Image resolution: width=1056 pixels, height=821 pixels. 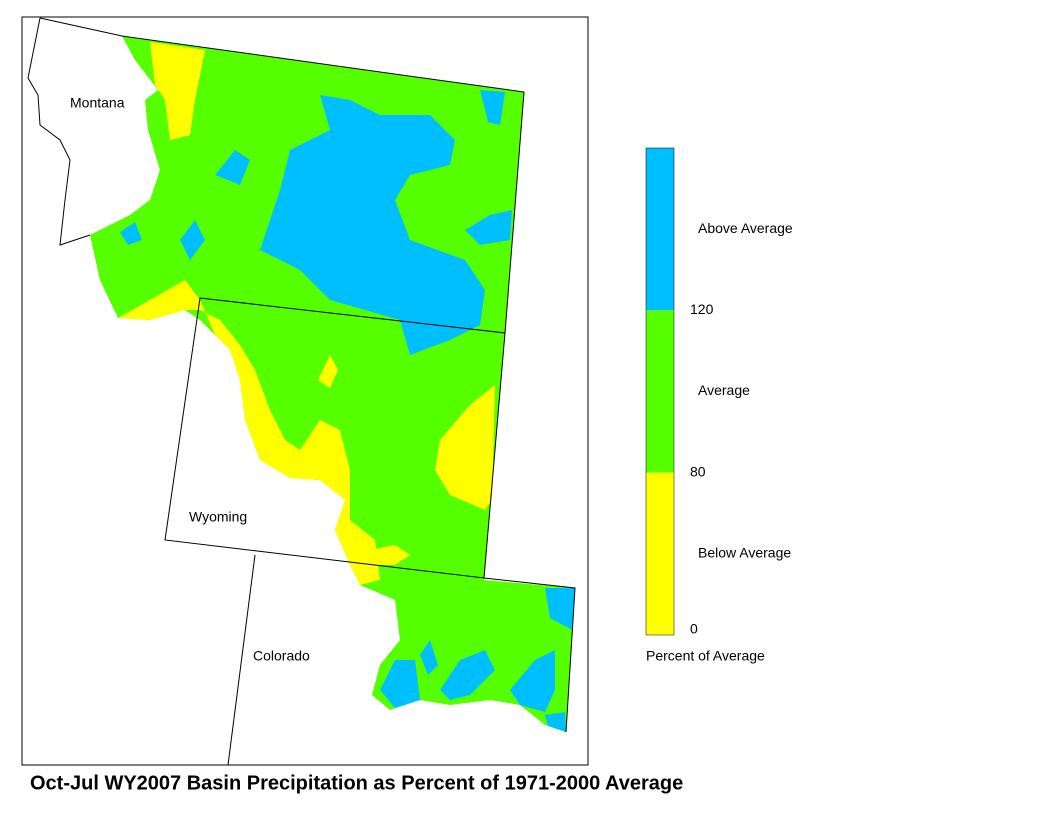 What do you see at coordinates (705, 656) in the screenshot?
I see `legend-caption: Percent of Average` at bounding box center [705, 656].